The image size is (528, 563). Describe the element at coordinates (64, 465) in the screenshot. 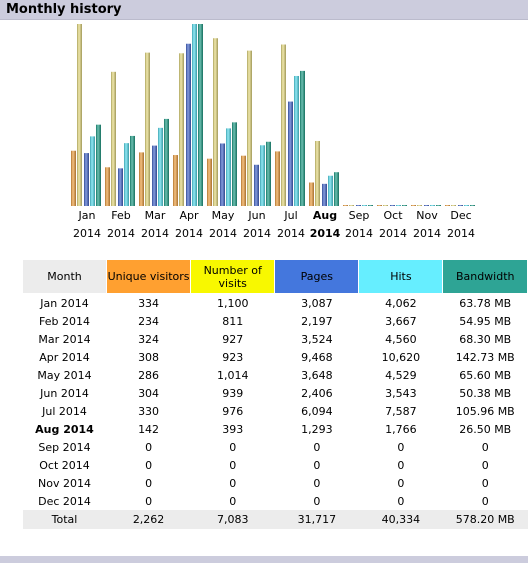

I see `cell-month: Oct 2014` at that location.